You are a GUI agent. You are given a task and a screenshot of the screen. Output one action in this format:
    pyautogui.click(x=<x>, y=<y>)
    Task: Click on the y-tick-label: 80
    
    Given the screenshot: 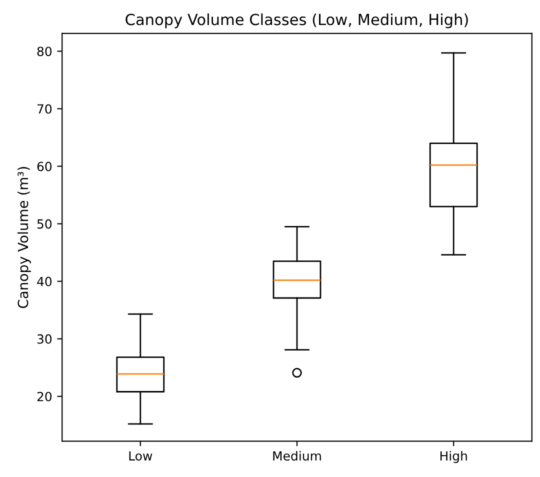 What is the action you would take?
    pyautogui.click(x=44, y=51)
    